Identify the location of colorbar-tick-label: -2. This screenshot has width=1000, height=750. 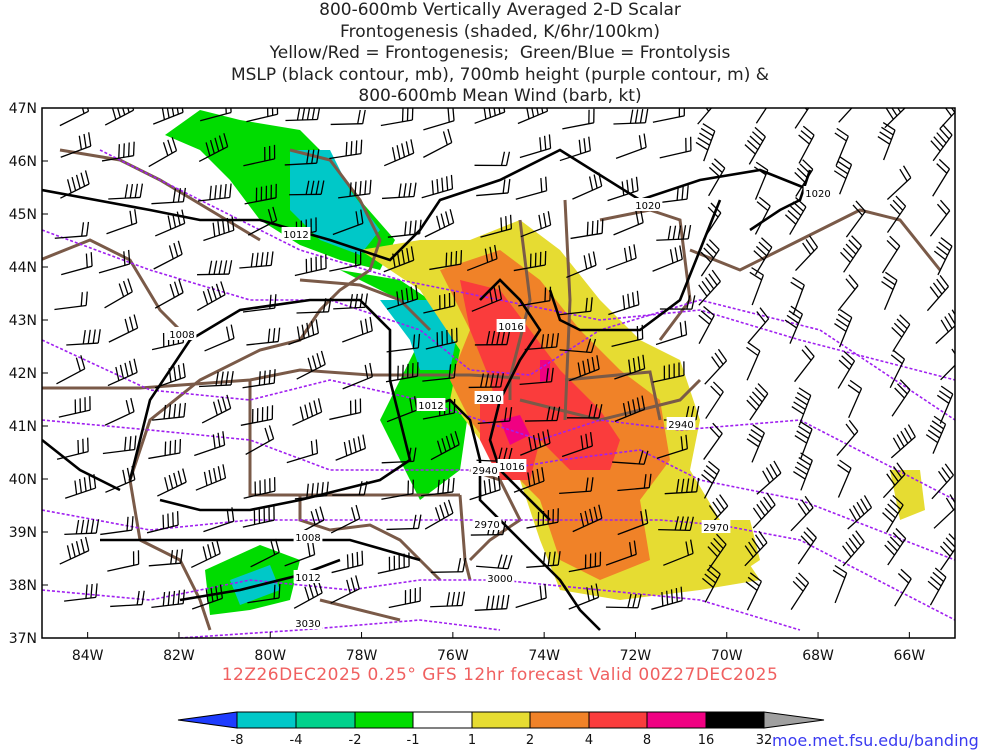
(355, 740).